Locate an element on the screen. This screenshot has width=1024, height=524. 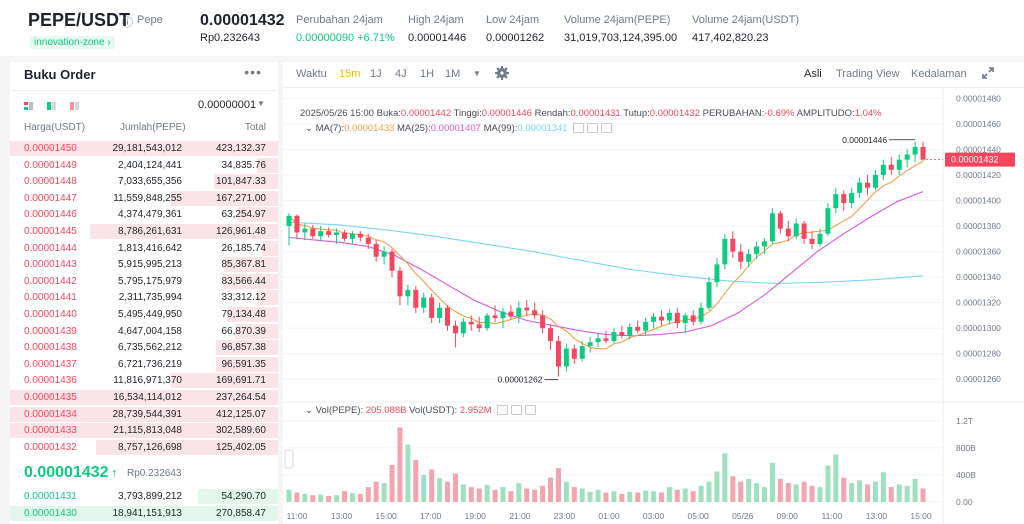
view-kedalaman: Kedalaman is located at coordinates (939, 74).